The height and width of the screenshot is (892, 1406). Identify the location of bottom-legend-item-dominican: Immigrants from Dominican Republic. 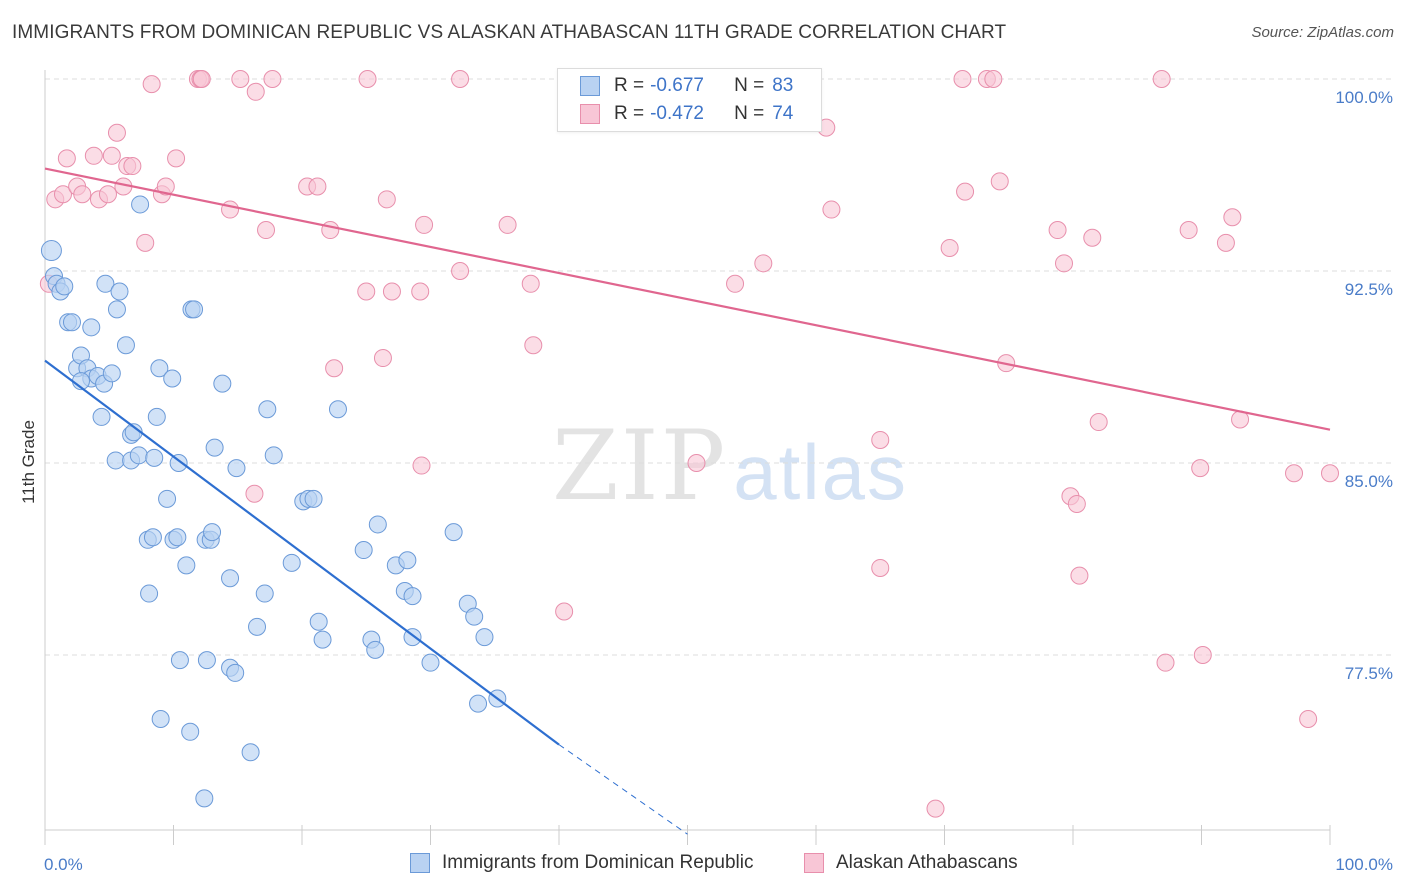
(582, 863).